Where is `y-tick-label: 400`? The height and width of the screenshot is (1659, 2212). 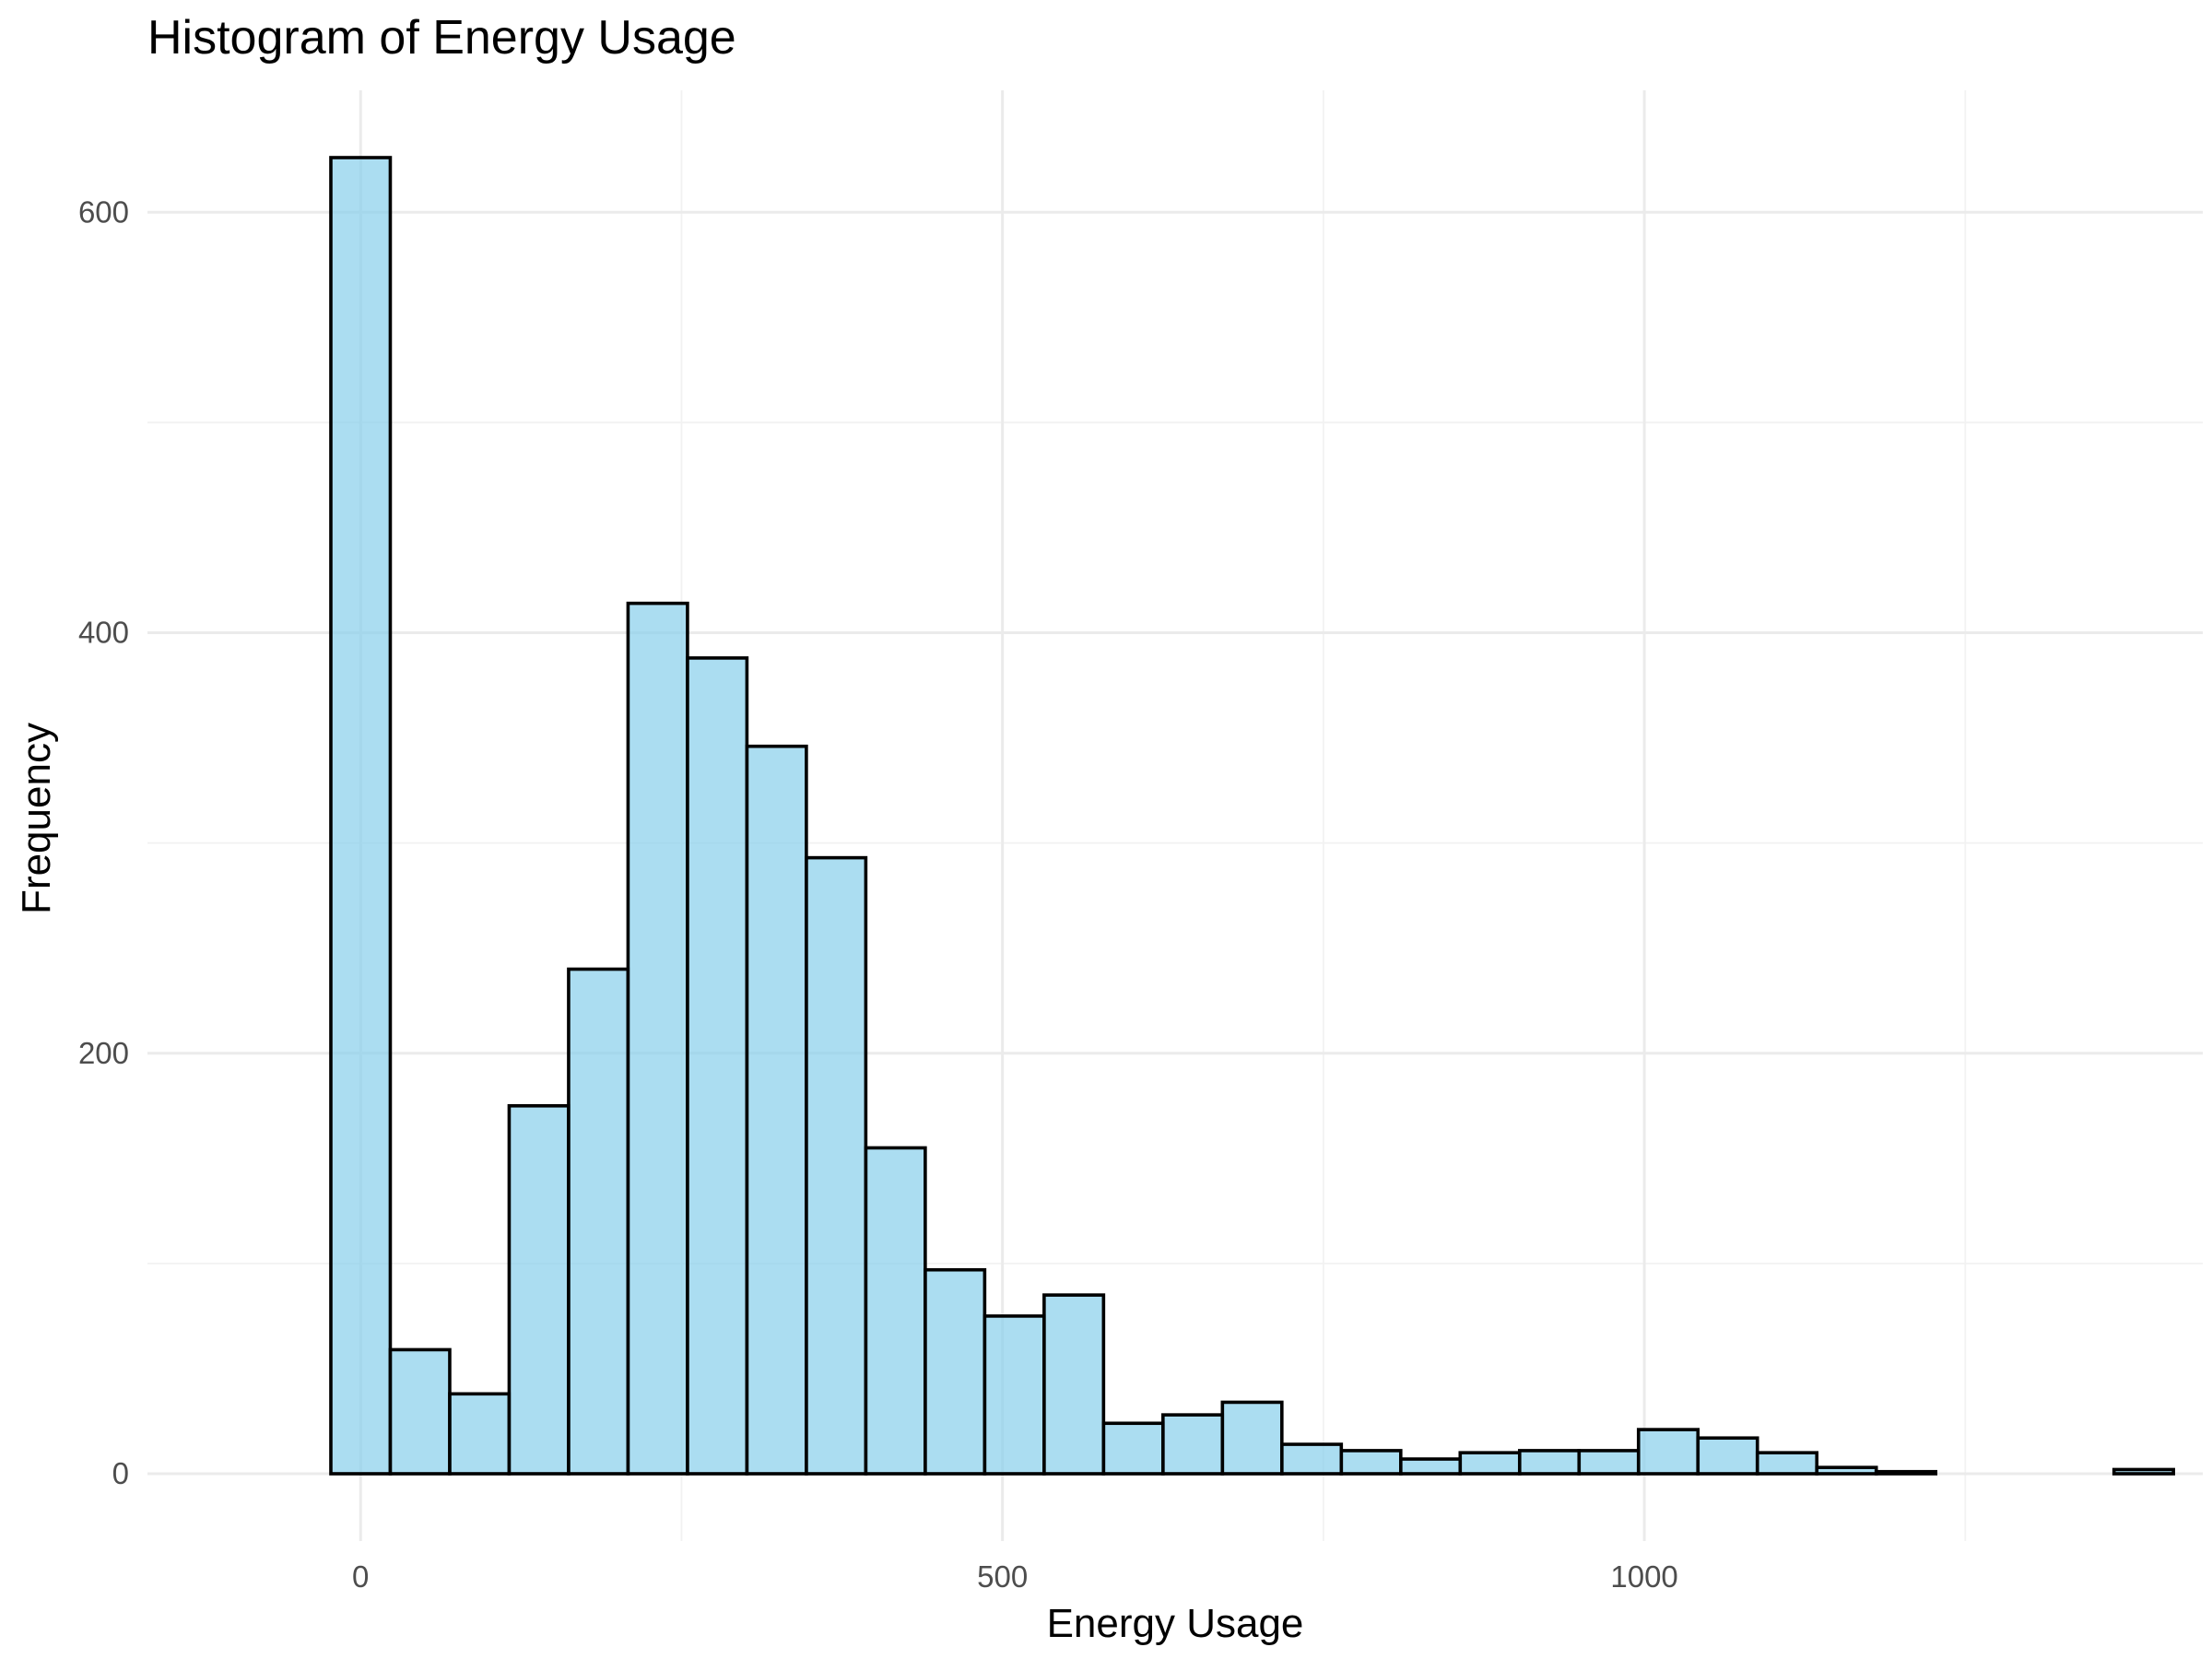 y-tick-label: 400 is located at coordinates (103, 633).